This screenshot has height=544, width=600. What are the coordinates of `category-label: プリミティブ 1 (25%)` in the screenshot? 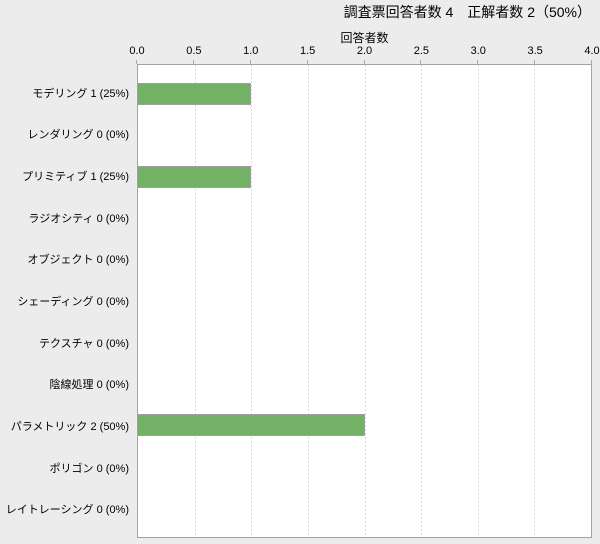 It's located at (75, 177).